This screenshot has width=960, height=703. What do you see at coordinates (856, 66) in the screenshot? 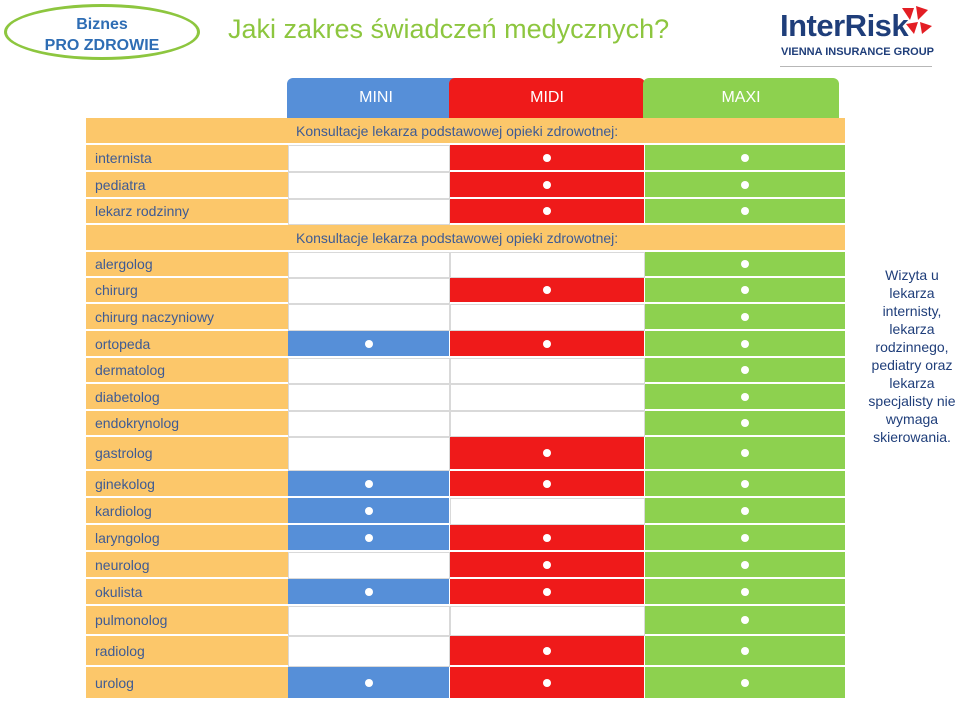
I see `logo-divider` at bounding box center [856, 66].